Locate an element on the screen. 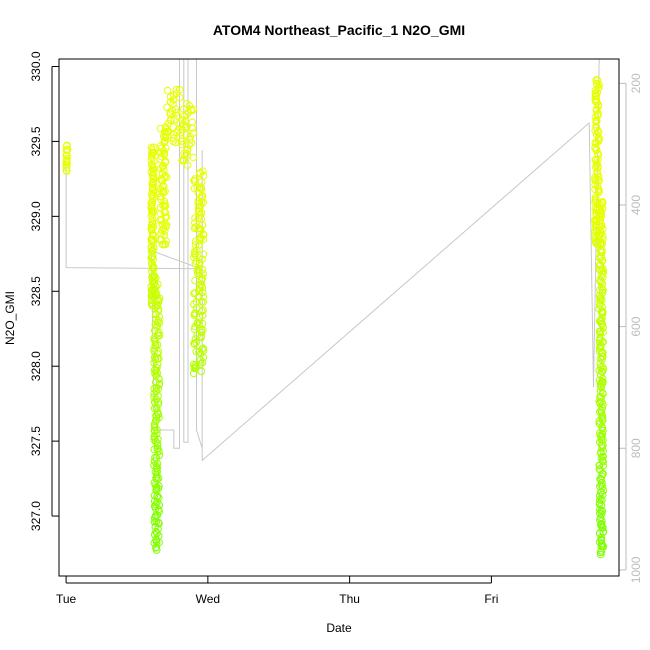  x-tick-label: Fri is located at coordinates (491, 599).